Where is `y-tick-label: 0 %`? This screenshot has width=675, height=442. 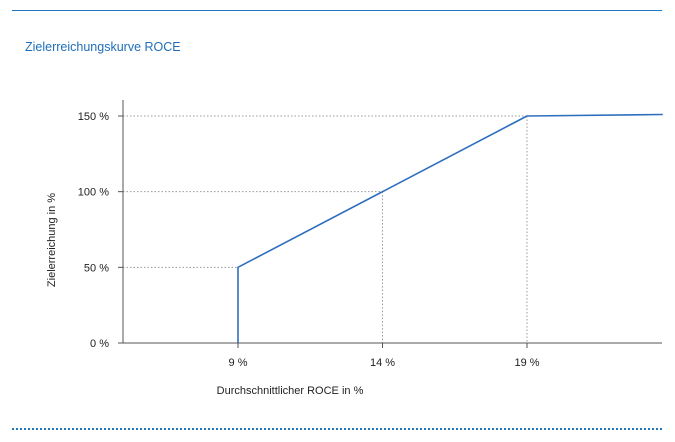
y-tick-label: 0 % is located at coordinates (99, 344).